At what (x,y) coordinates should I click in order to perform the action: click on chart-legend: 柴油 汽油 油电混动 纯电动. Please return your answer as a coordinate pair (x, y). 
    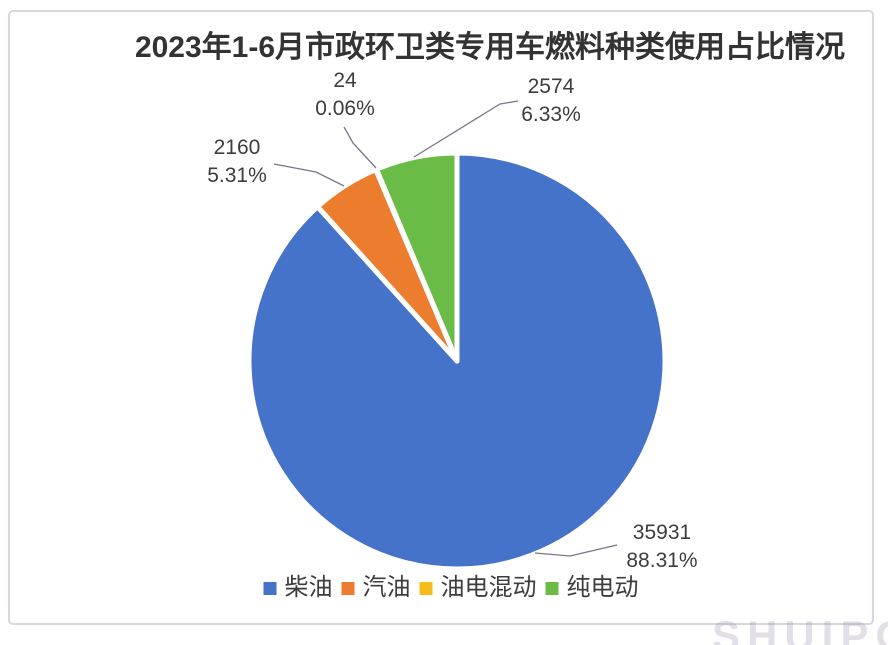
    Looking at the image, I should click on (451, 587).